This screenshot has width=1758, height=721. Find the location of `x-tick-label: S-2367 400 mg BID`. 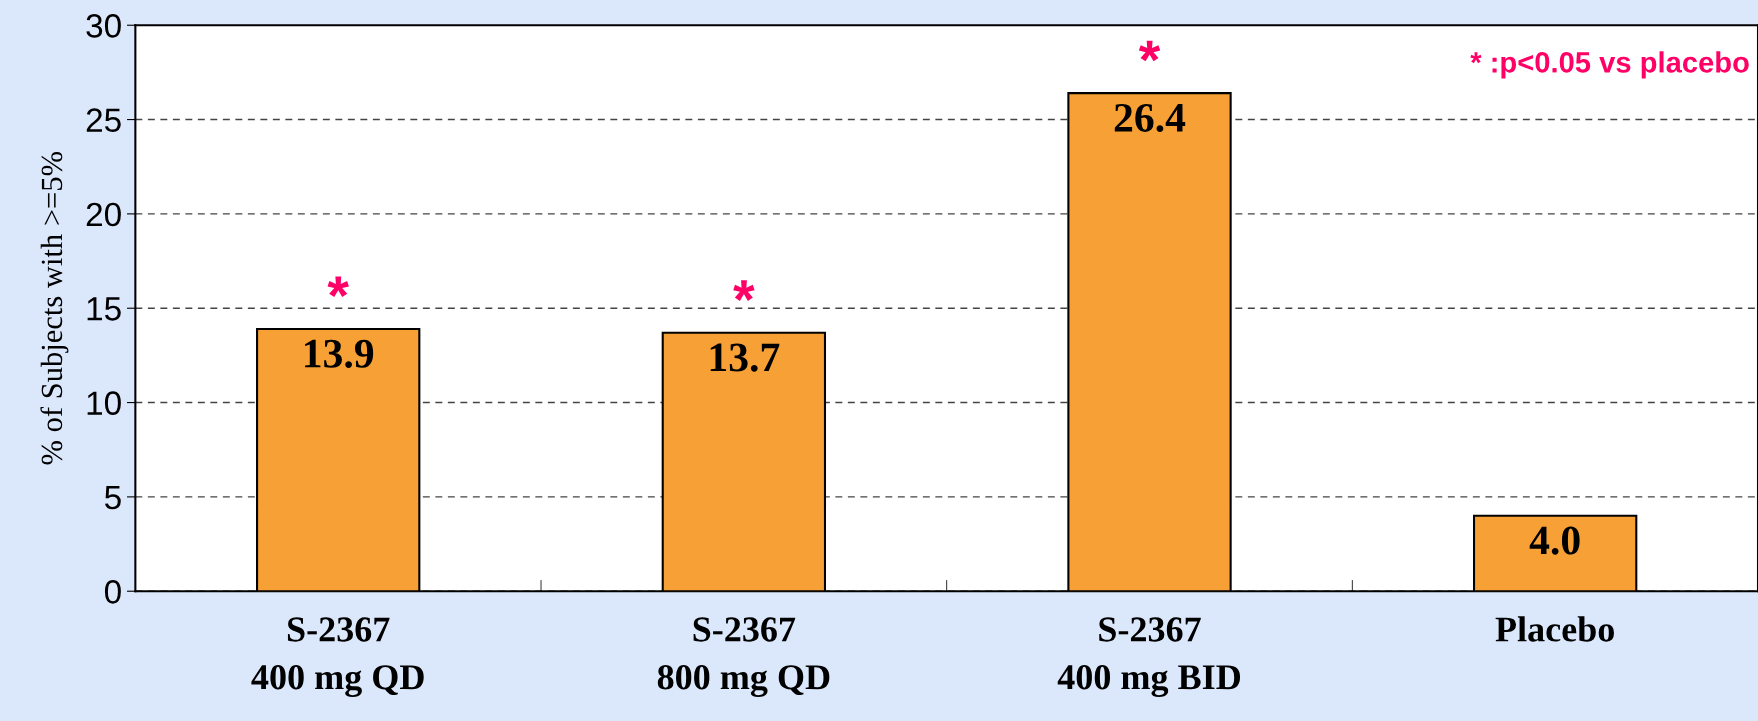

x-tick-label: S-2367 400 mg BID is located at coordinates (1149, 657).